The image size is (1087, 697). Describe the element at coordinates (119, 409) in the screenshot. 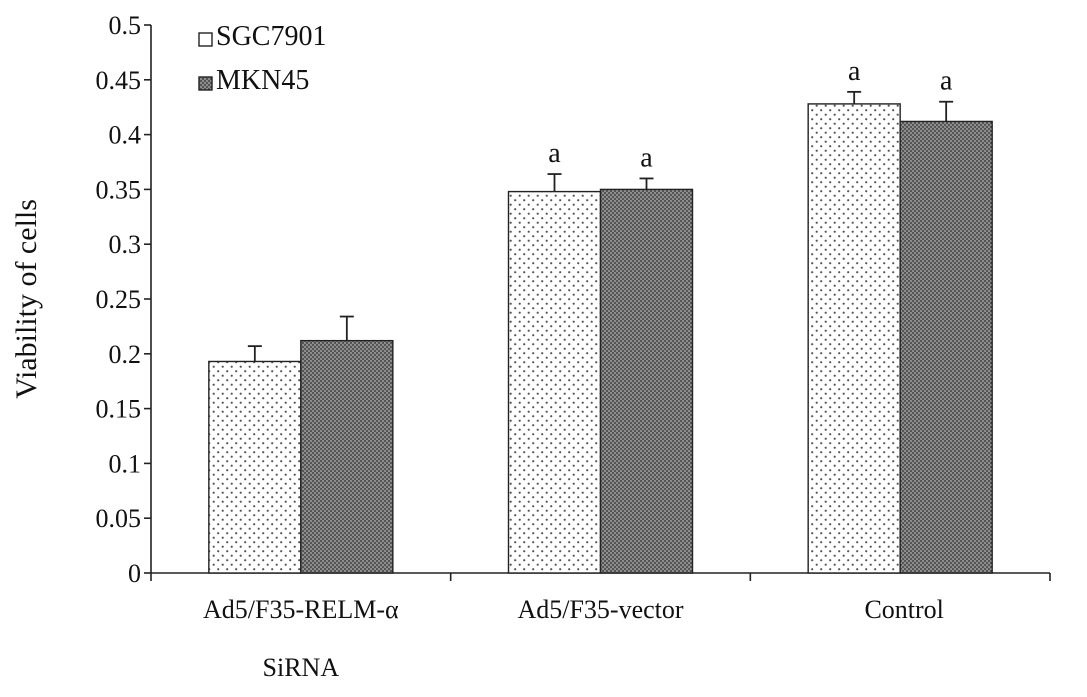

I see `y-tick-label: 0.15` at that location.